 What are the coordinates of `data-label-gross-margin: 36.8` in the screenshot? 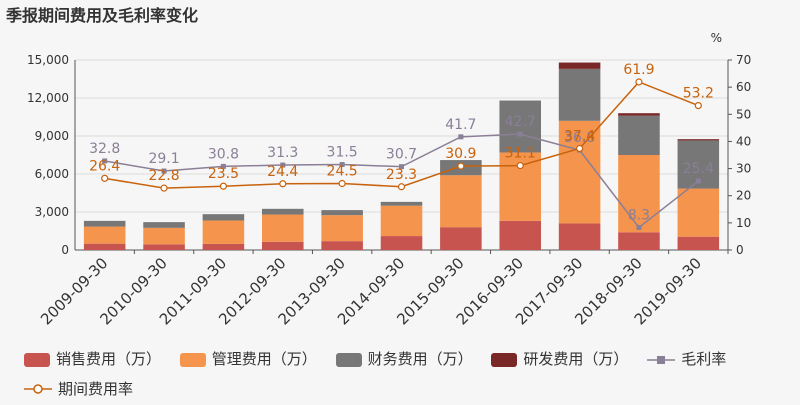 It's located at (579, 138).